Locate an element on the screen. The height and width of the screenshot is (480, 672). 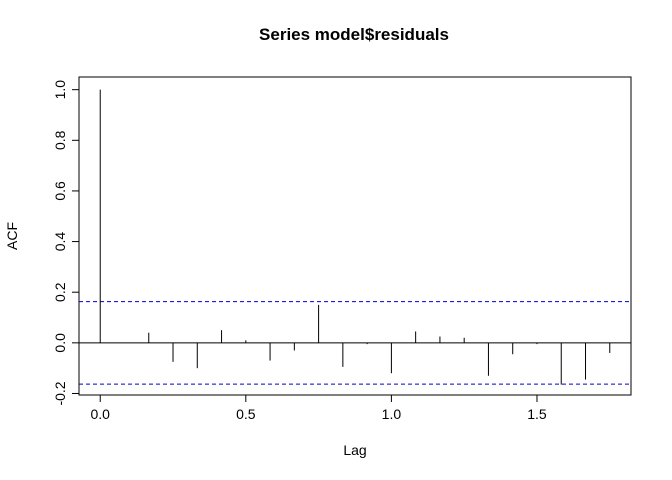
x-tick-label: 1.5 is located at coordinates (537, 414).